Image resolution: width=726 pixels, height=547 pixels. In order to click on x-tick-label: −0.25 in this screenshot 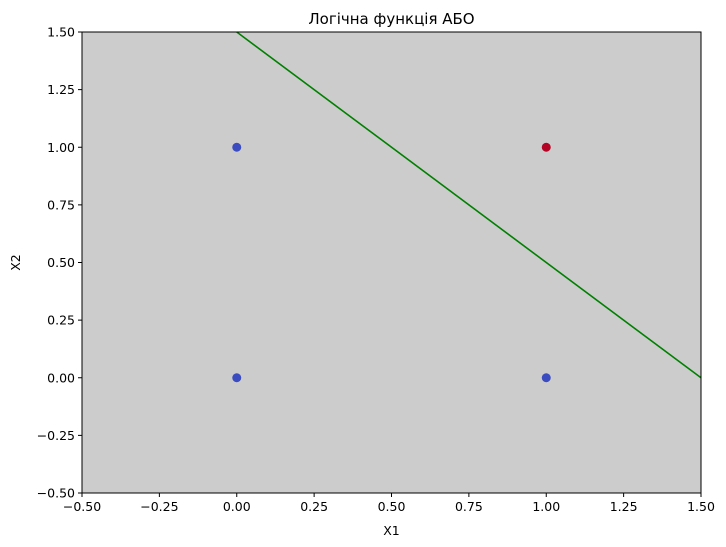, I will do `click(159, 506)`.